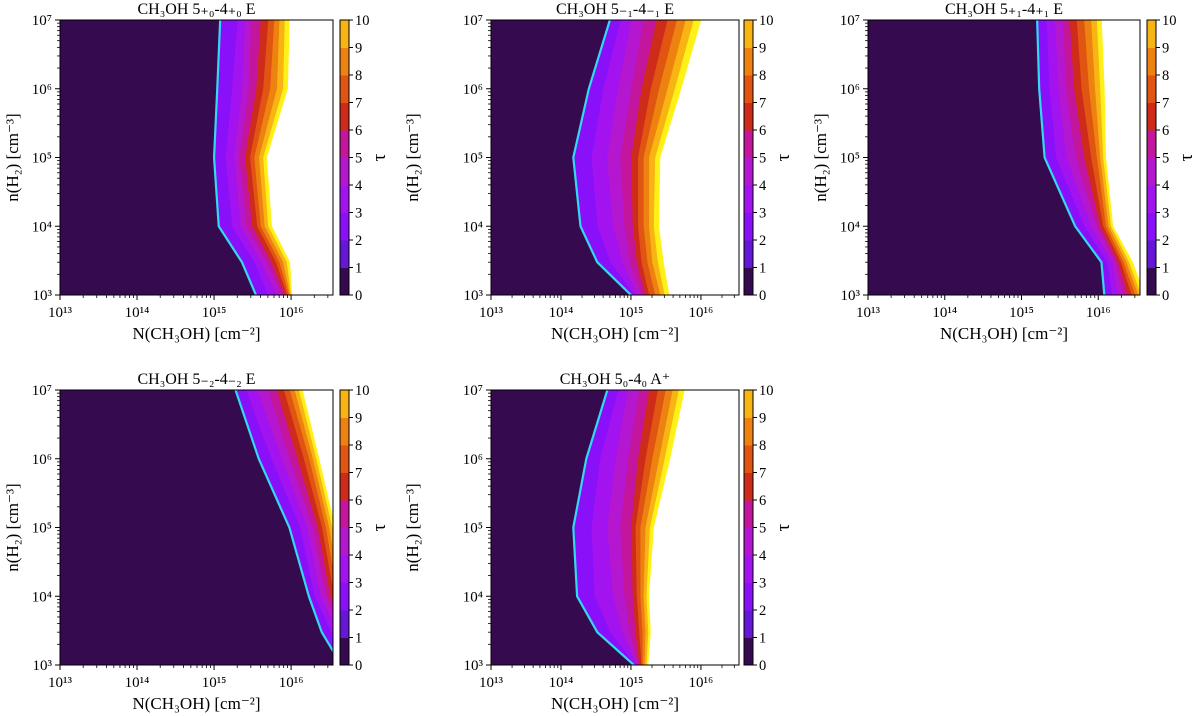 The image size is (1200, 716). I want to click on x-tick-label: 10¹³, so click(60, 313).